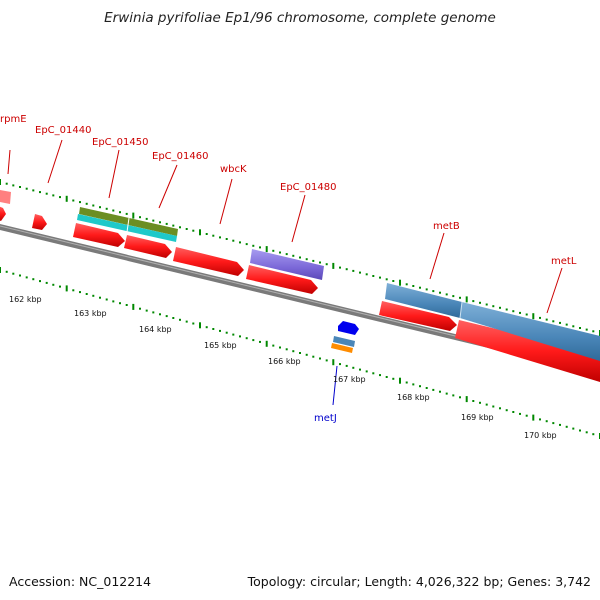  I want to click on gene-label-epc01440: EpC_01440, so click(63, 130).